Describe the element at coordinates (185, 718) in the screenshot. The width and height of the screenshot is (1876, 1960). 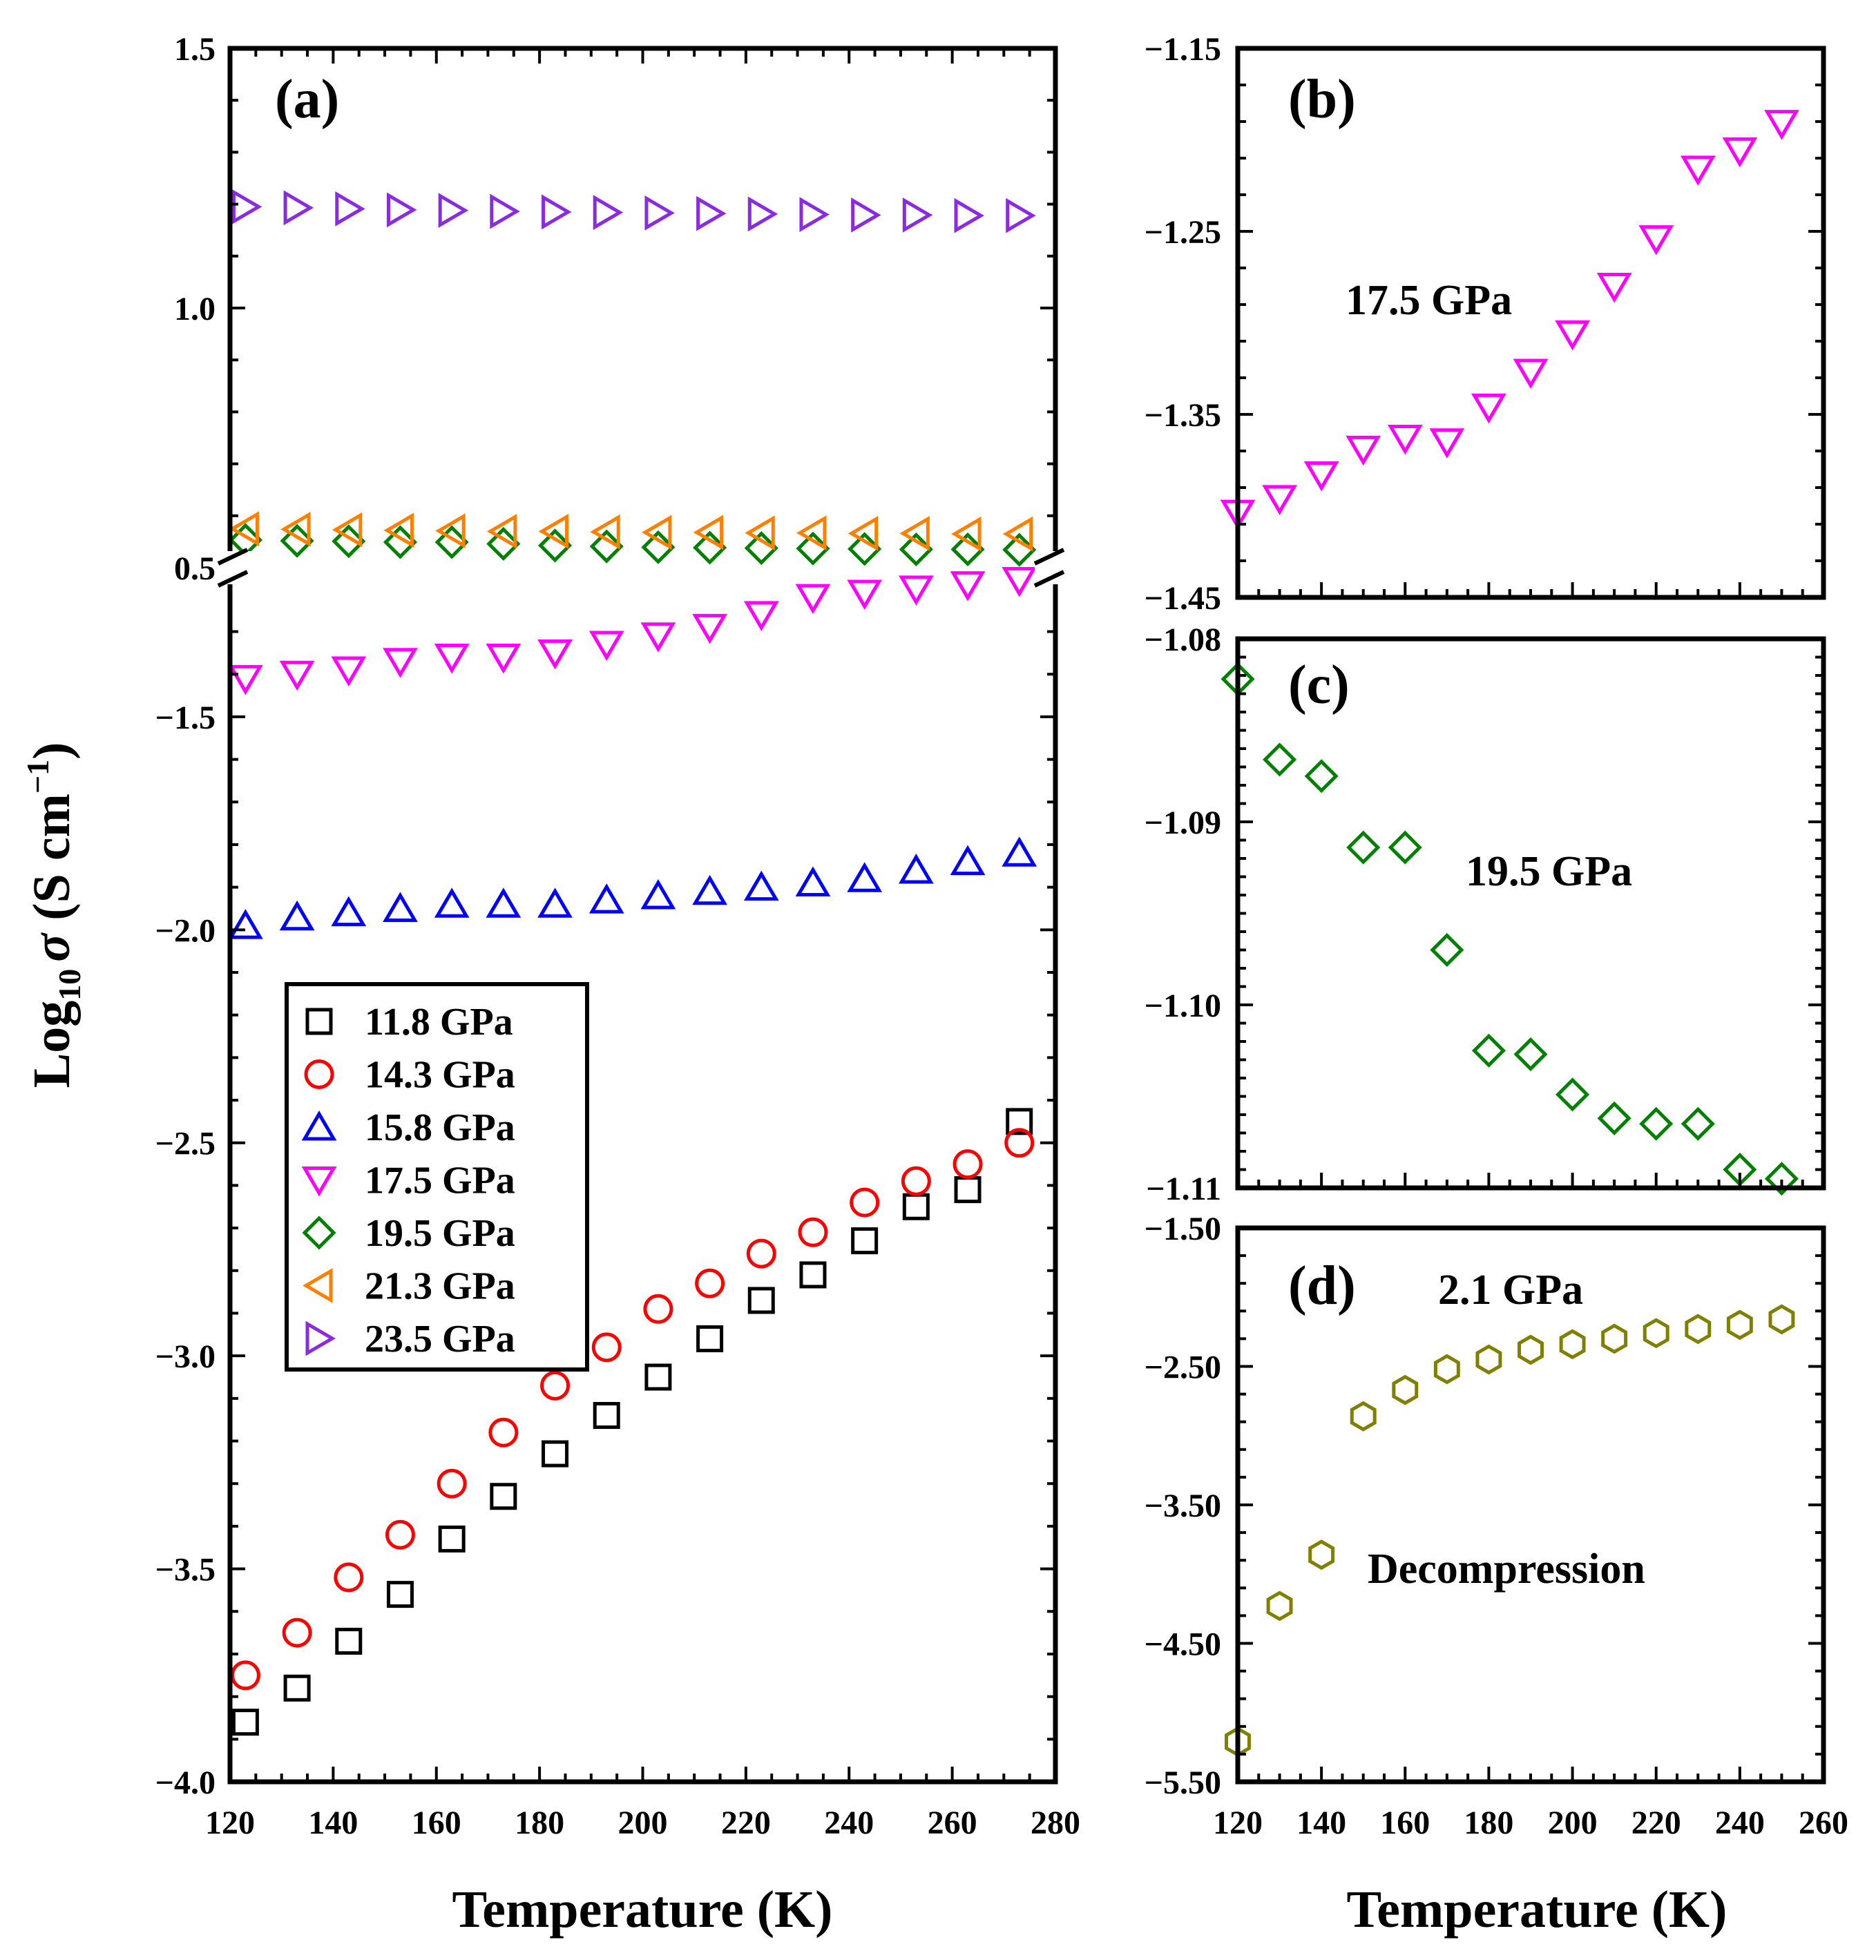
I see `y-tick-label: −1.5` at that location.